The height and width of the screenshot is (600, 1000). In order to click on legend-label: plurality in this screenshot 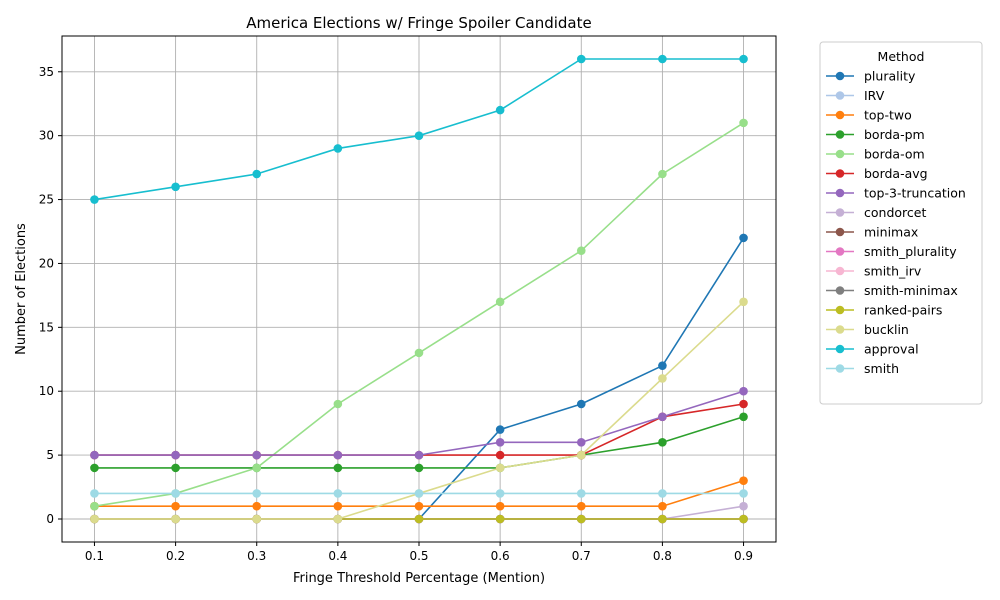, I will do `click(890, 76)`.